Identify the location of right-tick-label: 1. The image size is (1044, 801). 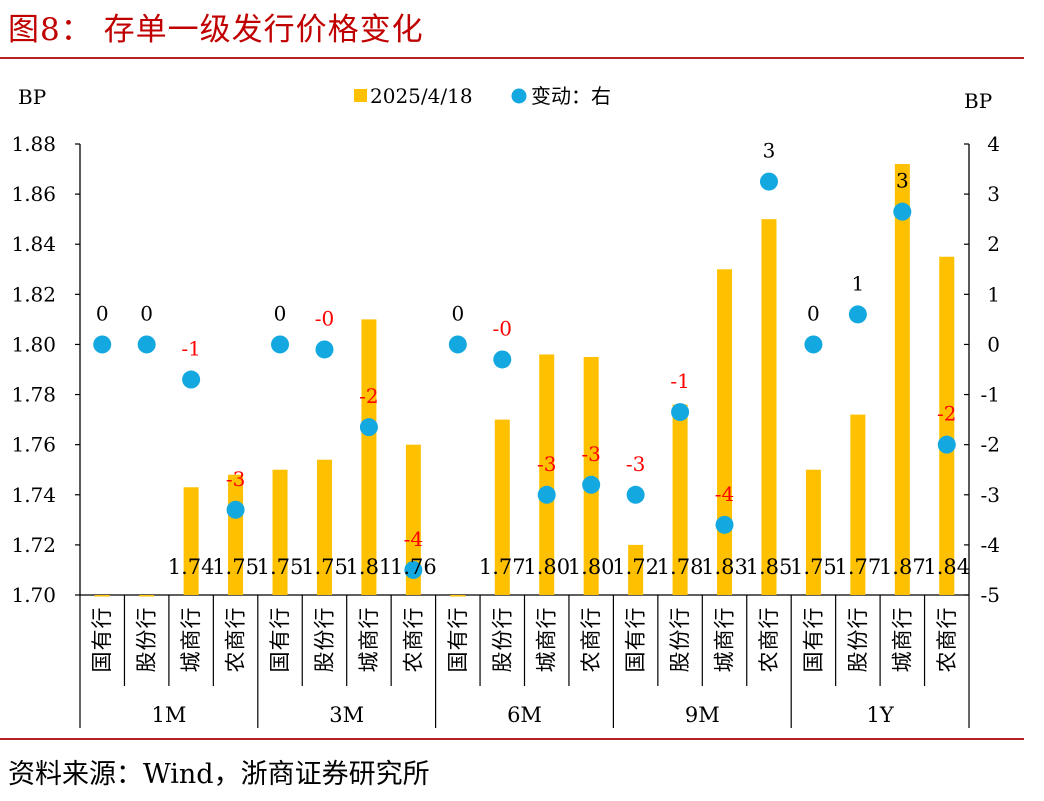
(993, 294).